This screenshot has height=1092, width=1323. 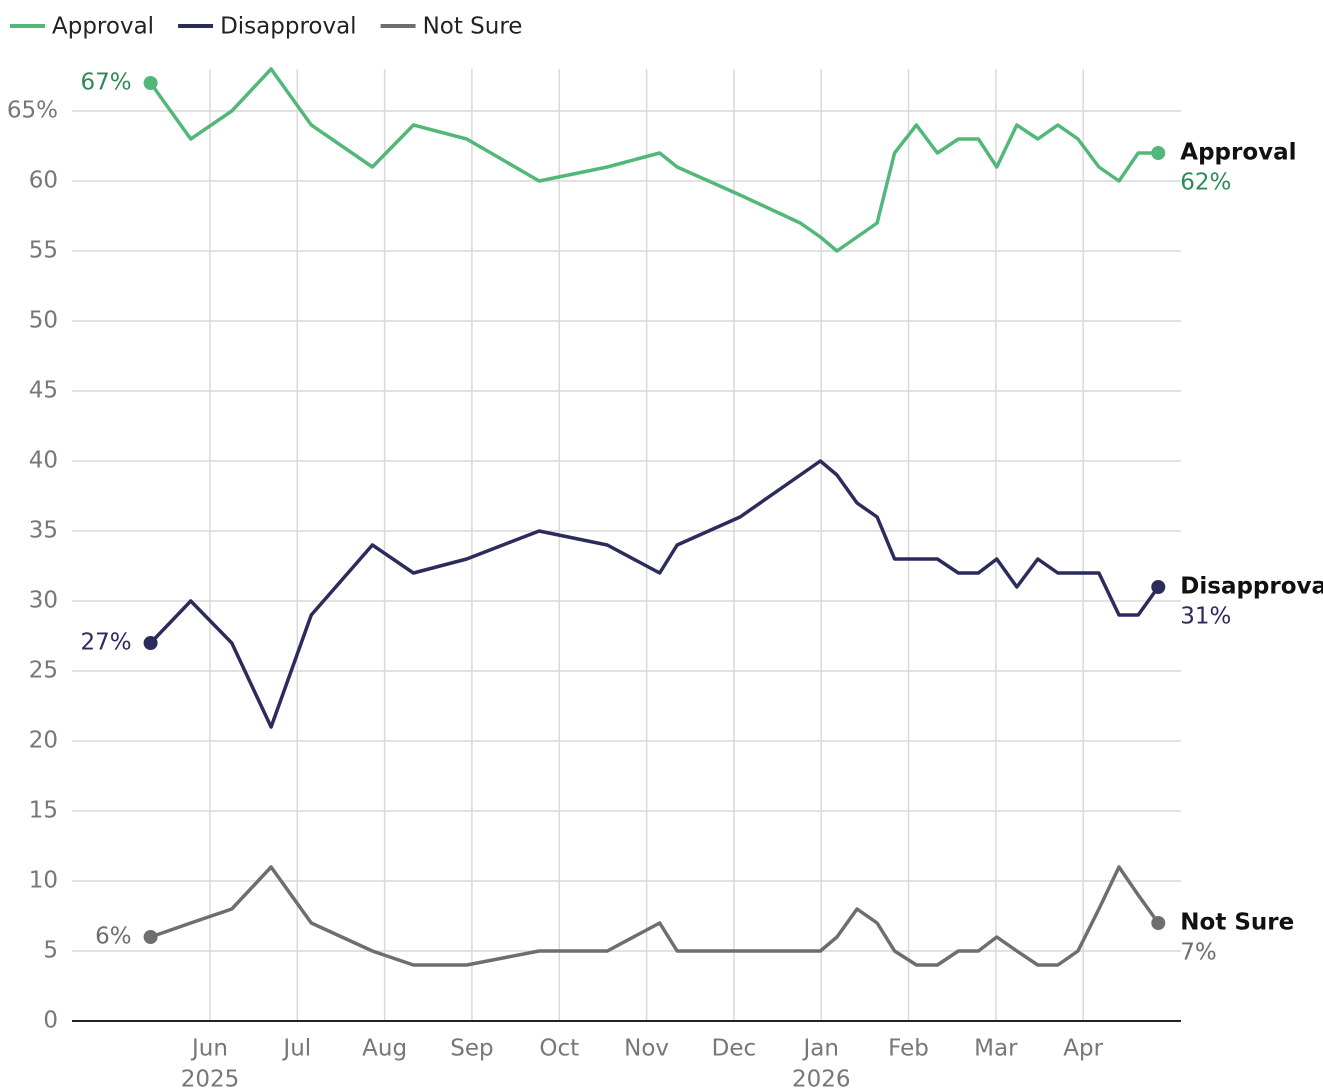 I want to click on x-tick-label: Aug, so click(x=384, y=1049).